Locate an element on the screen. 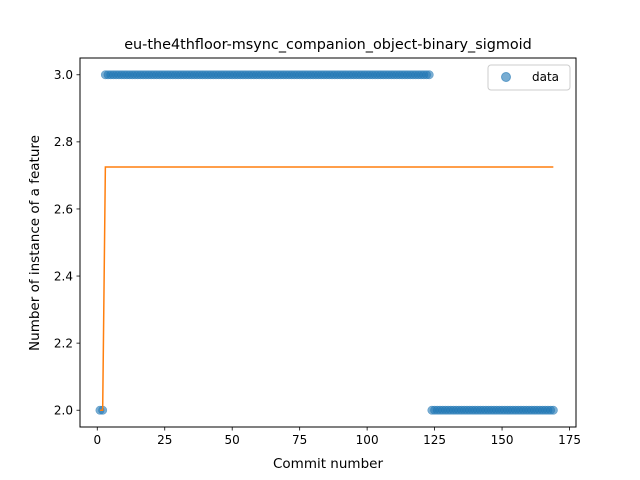 This screenshot has width=640, height=480. legend-label-data: data is located at coordinates (545, 77).